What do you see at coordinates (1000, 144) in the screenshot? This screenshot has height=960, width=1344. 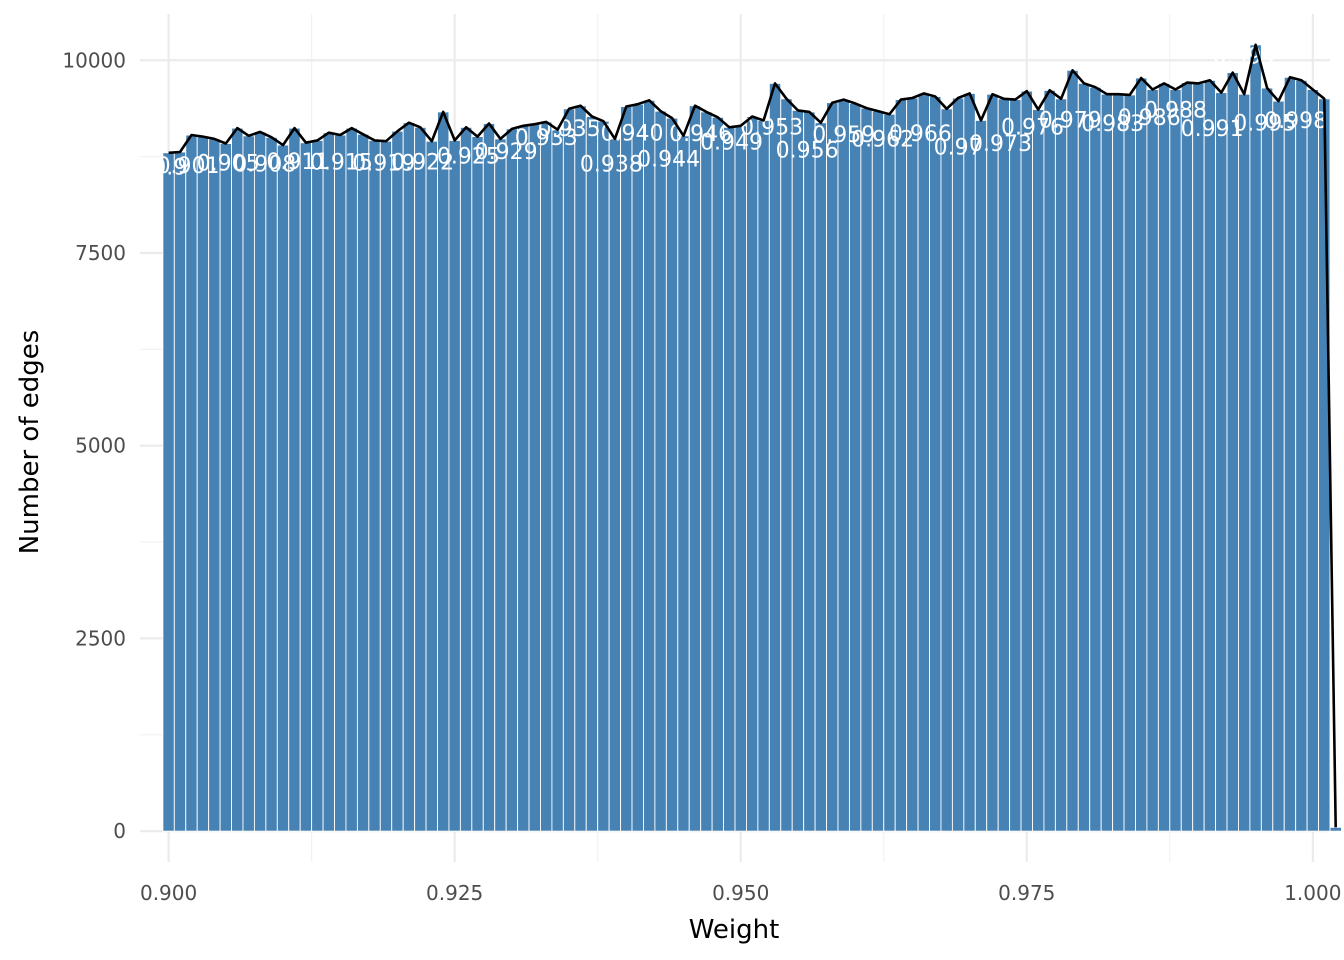 I see `bar-value-label: 0.973` at bounding box center [1000, 144].